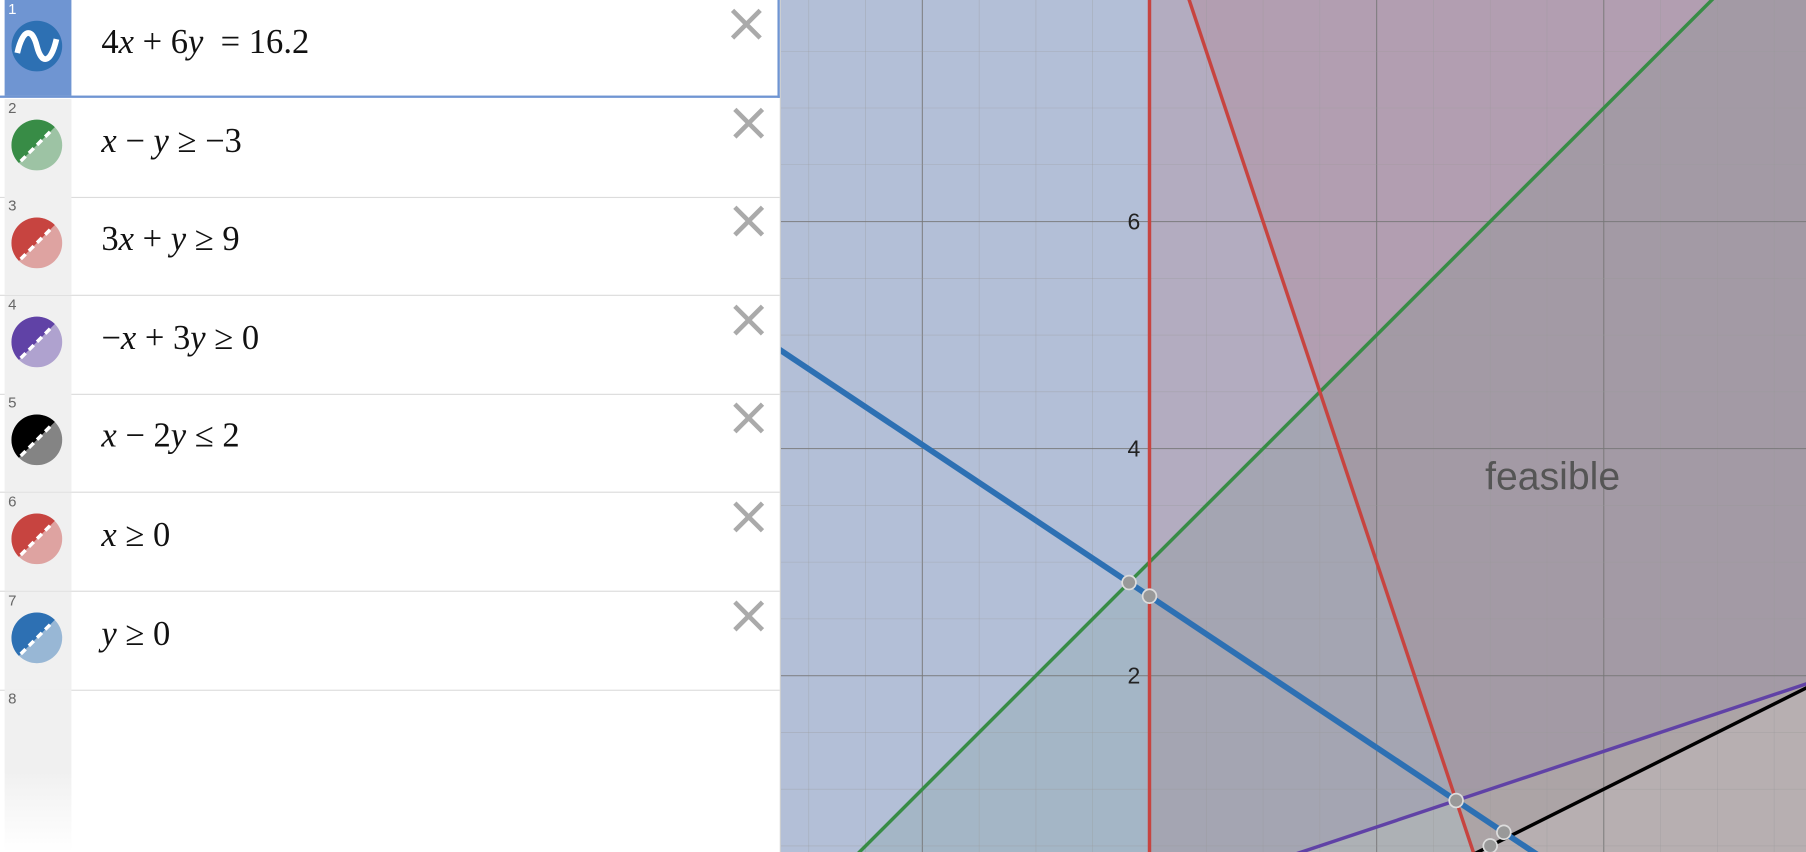 The image size is (1806, 852). Describe the element at coordinates (1133, 222) in the screenshot. I see `y-tick-label: 6` at that location.